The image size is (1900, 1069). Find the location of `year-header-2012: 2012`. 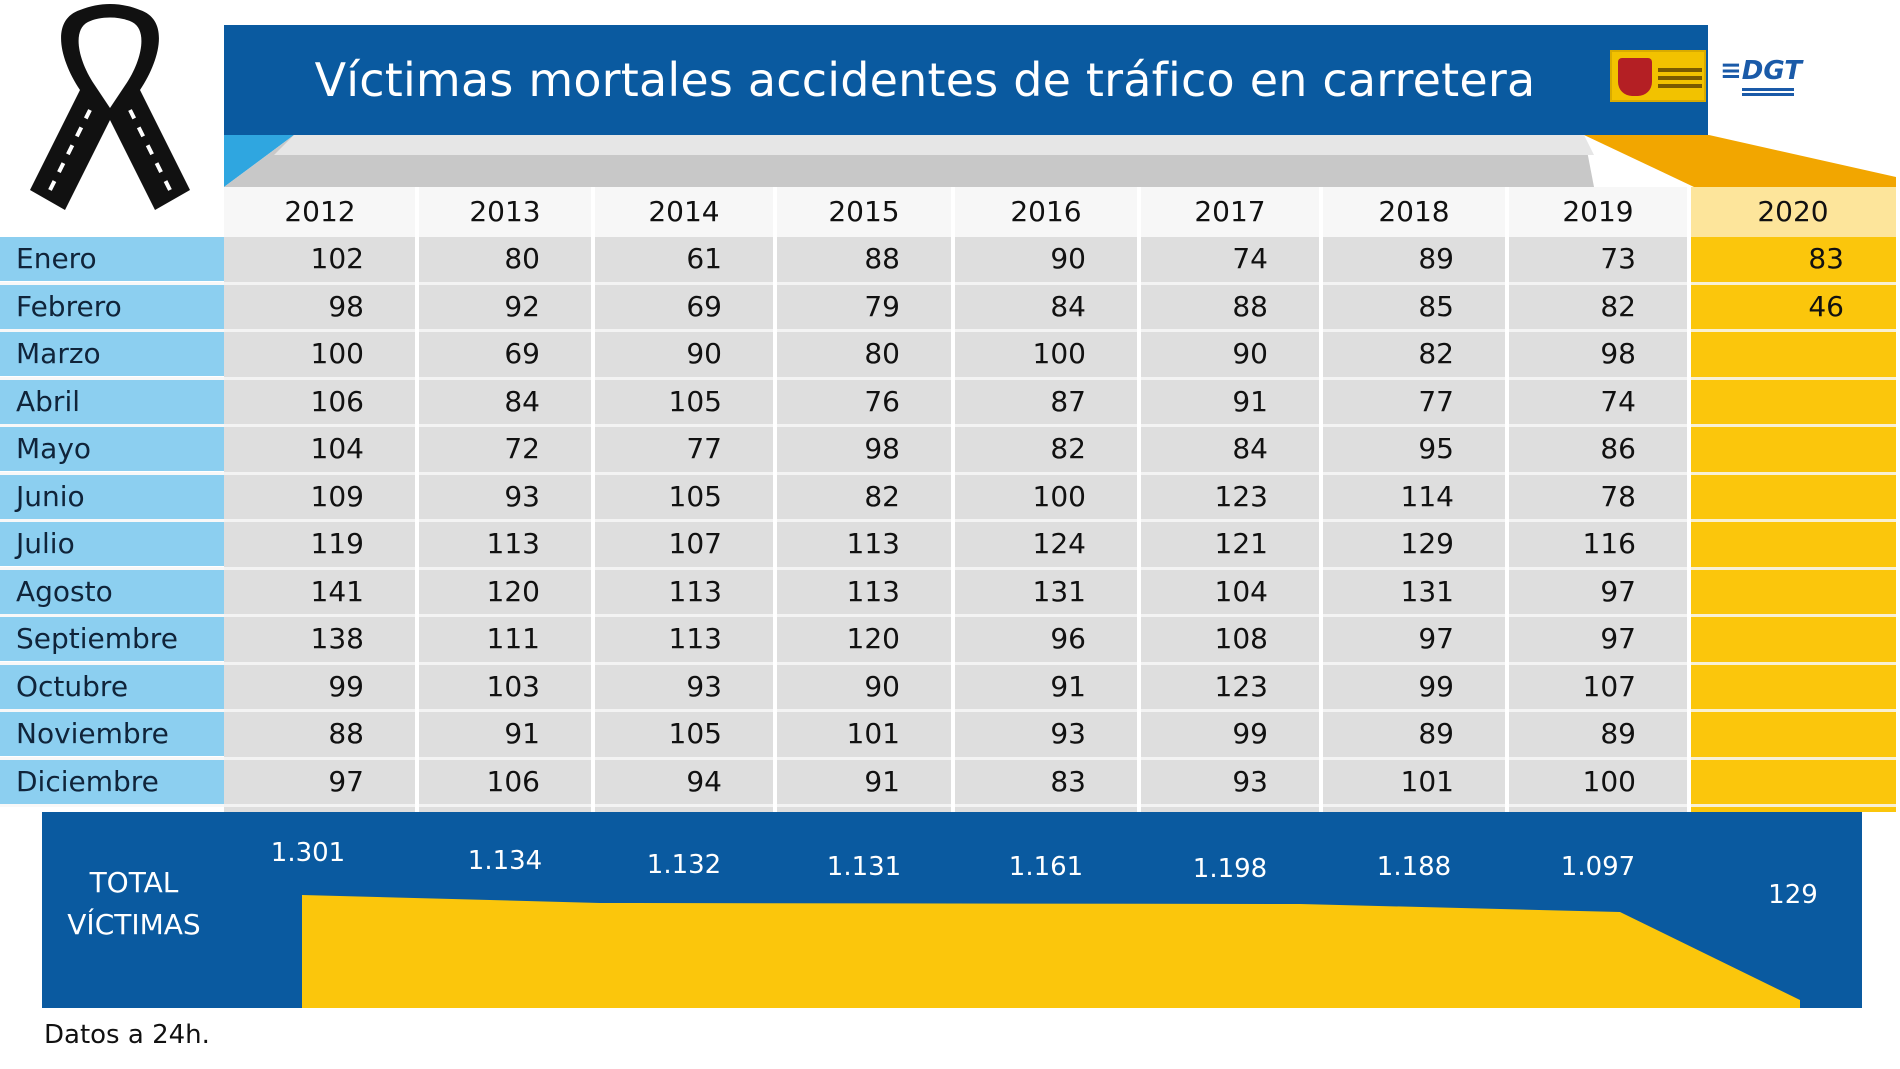

year-header-2012: 2012 is located at coordinates (320, 212).